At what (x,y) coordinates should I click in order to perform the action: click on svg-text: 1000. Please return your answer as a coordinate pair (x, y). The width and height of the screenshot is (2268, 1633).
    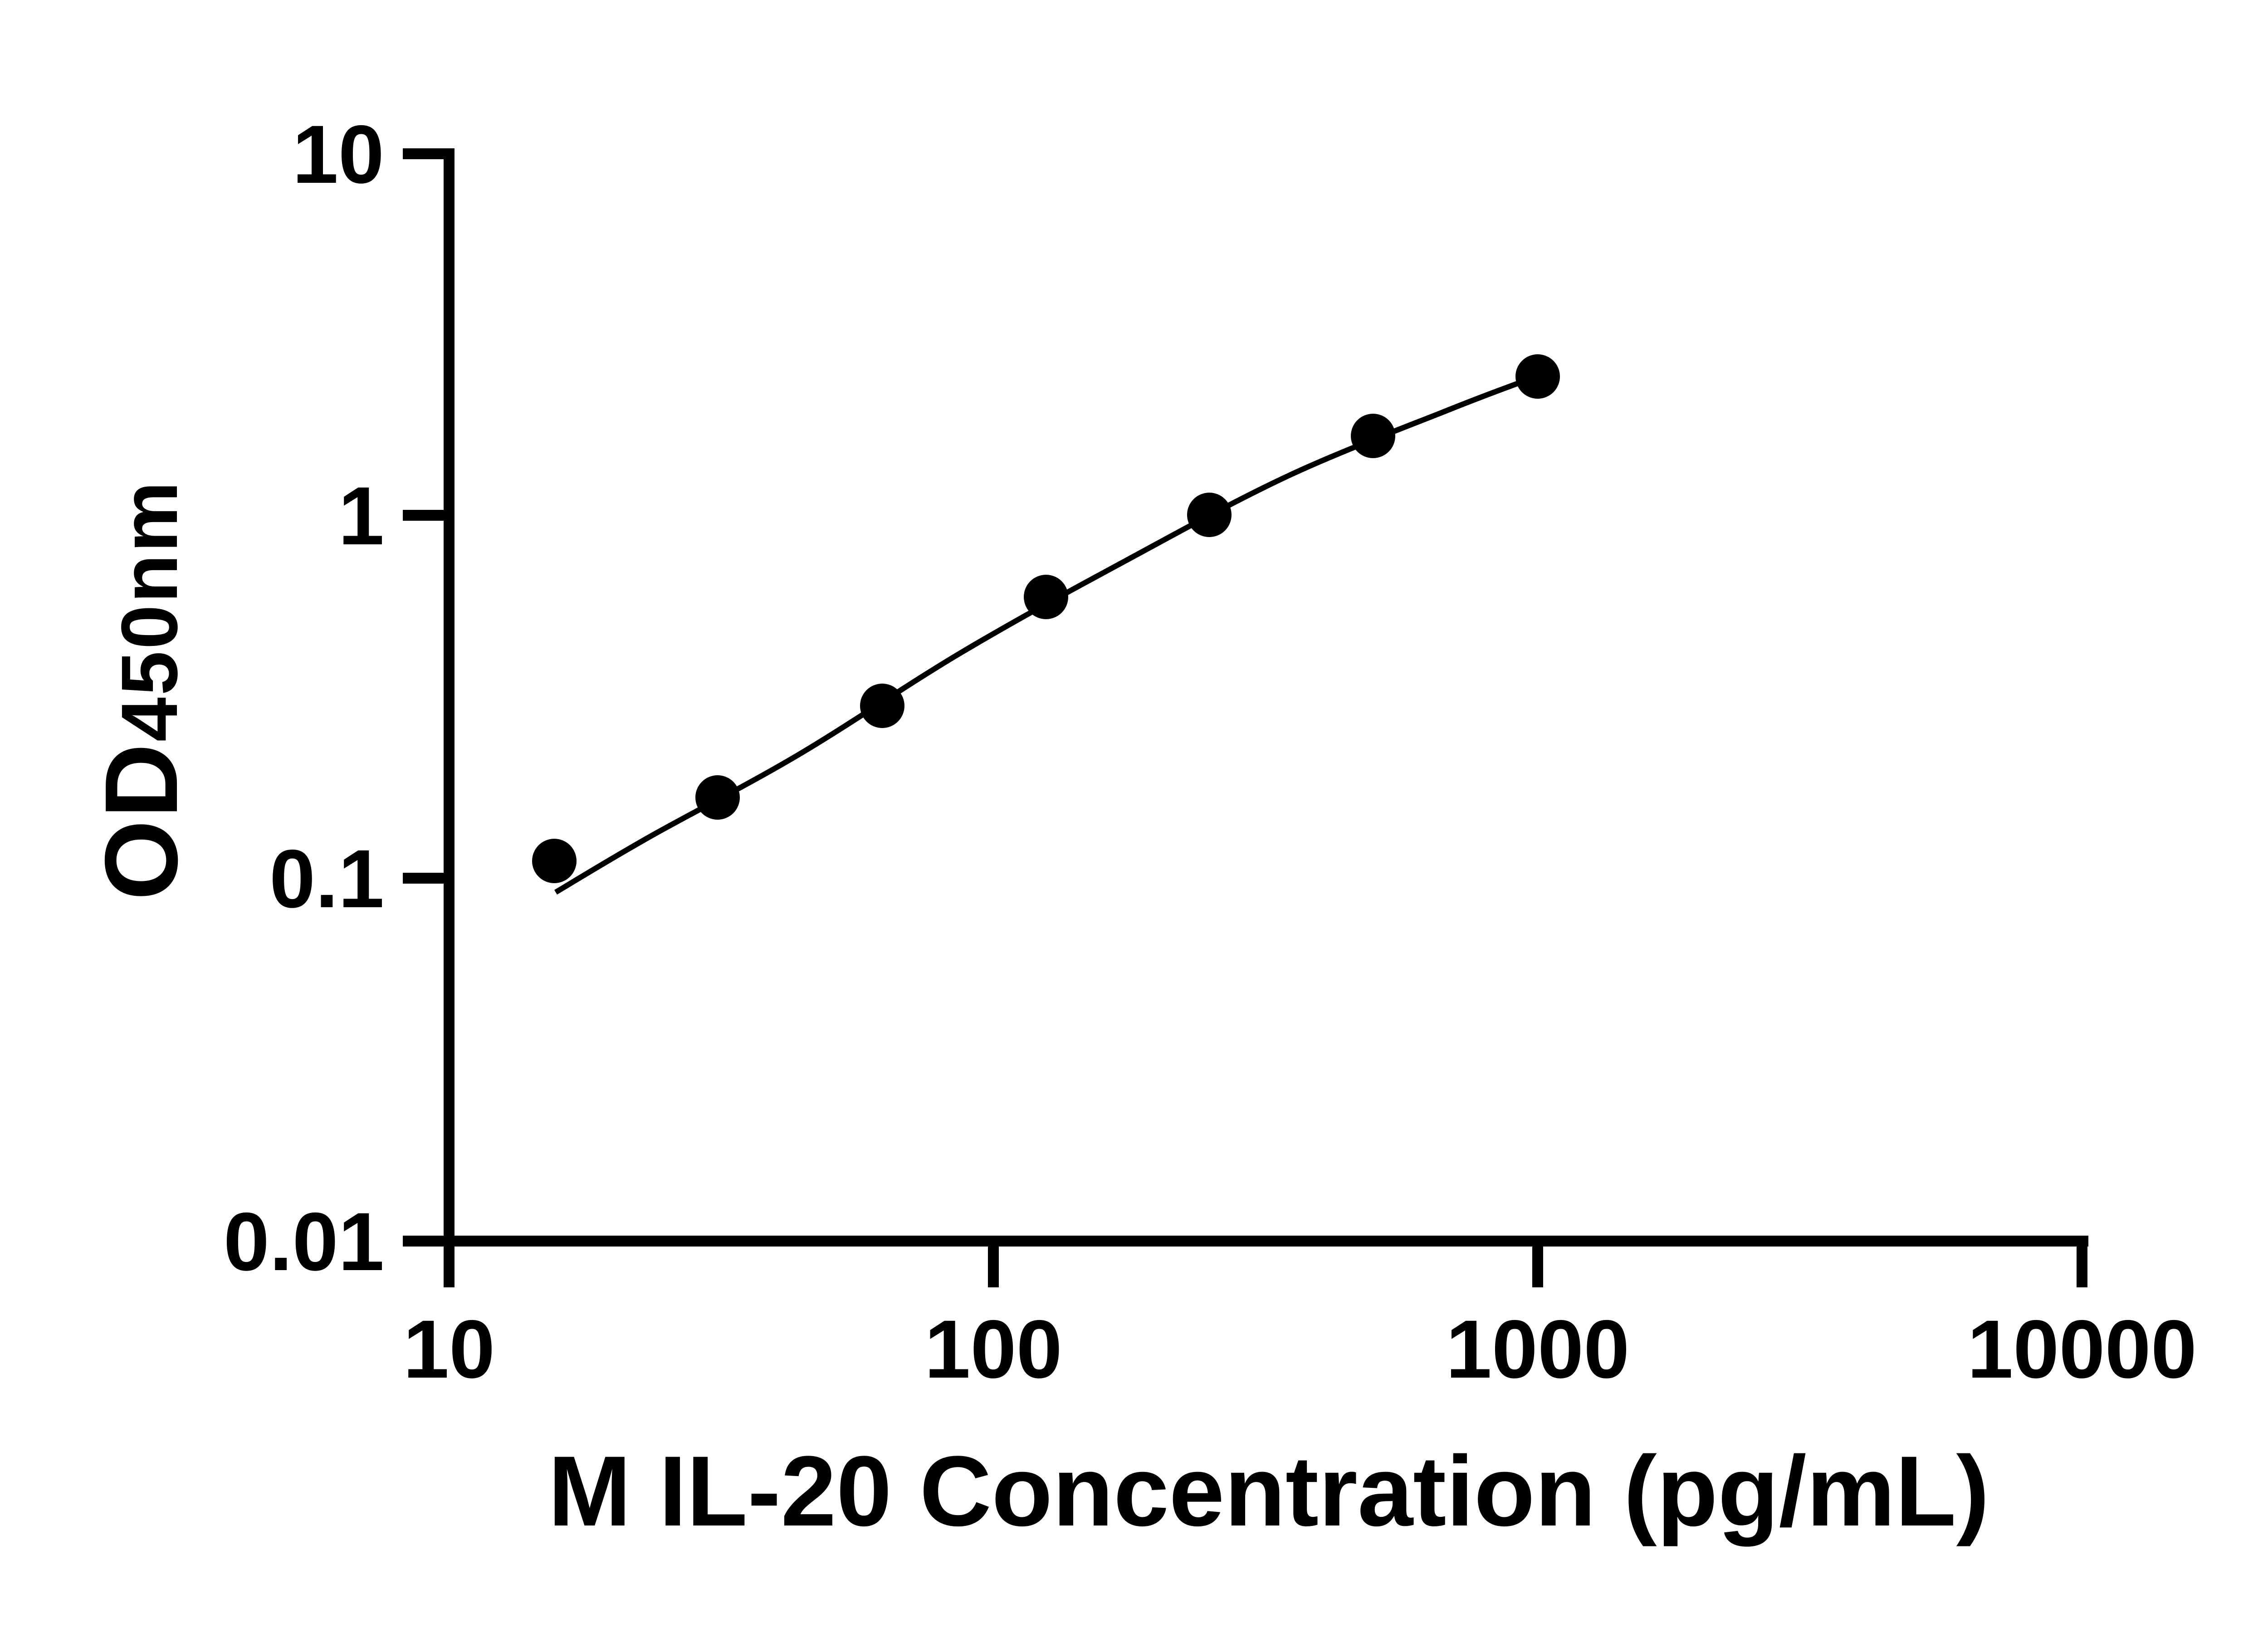
    Looking at the image, I should click on (1538, 1349).